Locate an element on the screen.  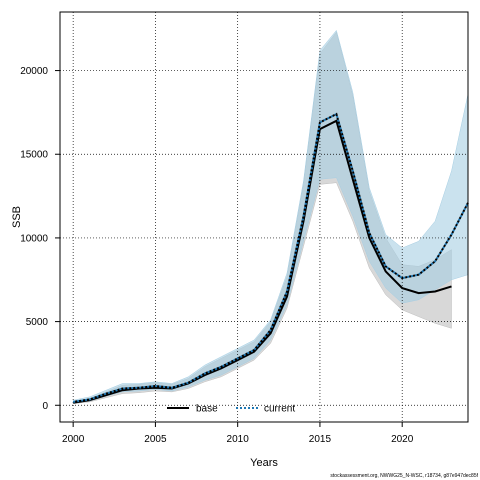
x-tick-label: 2000 is located at coordinates (73, 439).